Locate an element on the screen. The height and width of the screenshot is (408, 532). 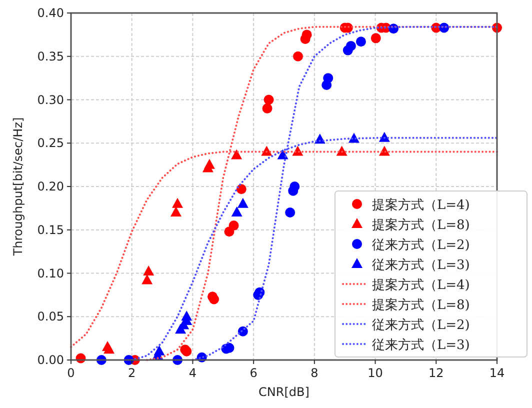
x-tick-label: 8 is located at coordinates (314, 373).